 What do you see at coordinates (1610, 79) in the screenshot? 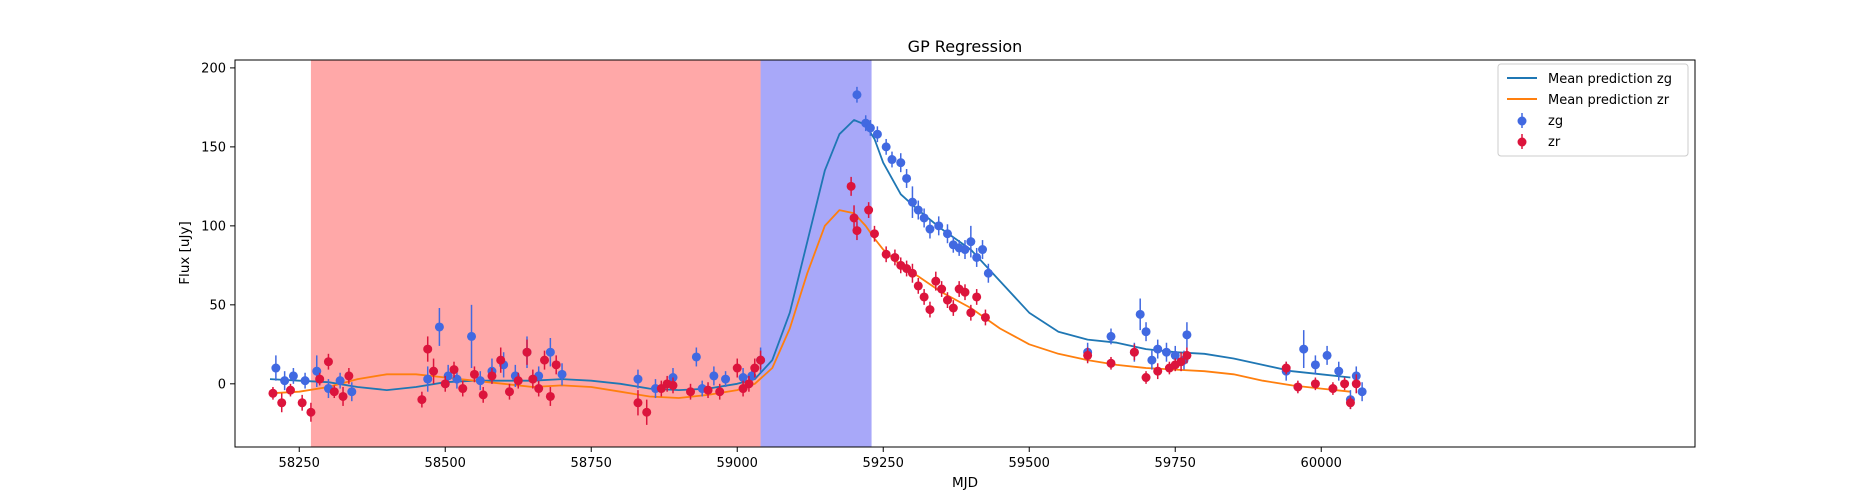
I see `legend-label-zg-line: Mean prediction zg` at bounding box center [1610, 79].